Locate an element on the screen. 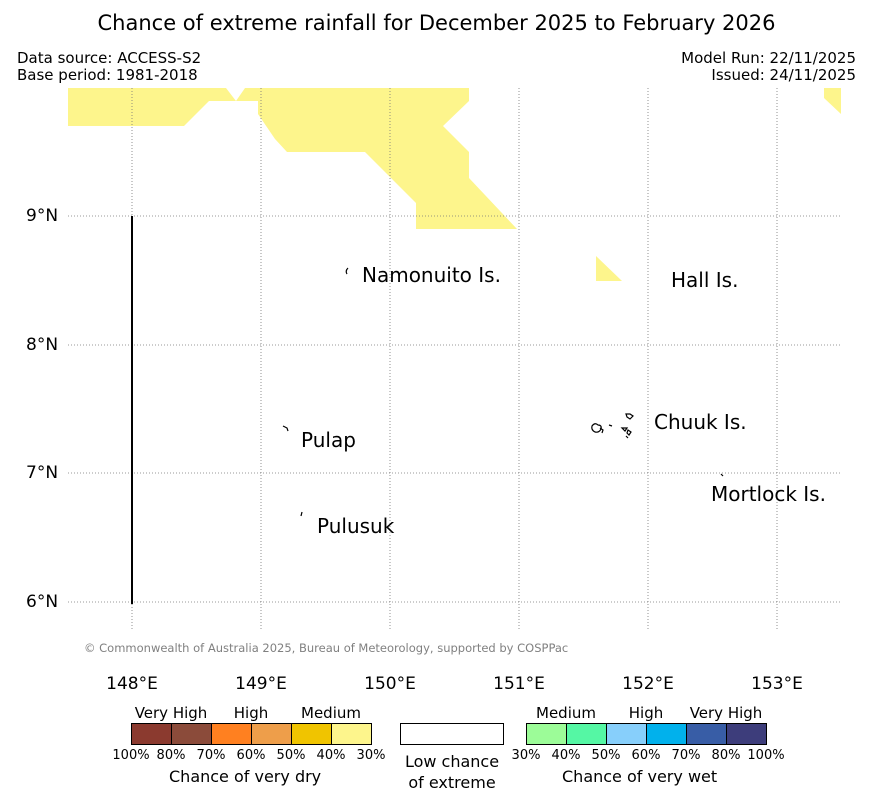 This screenshot has width=873, height=804. wet-colorbar-frame is located at coordinates (646, 734).